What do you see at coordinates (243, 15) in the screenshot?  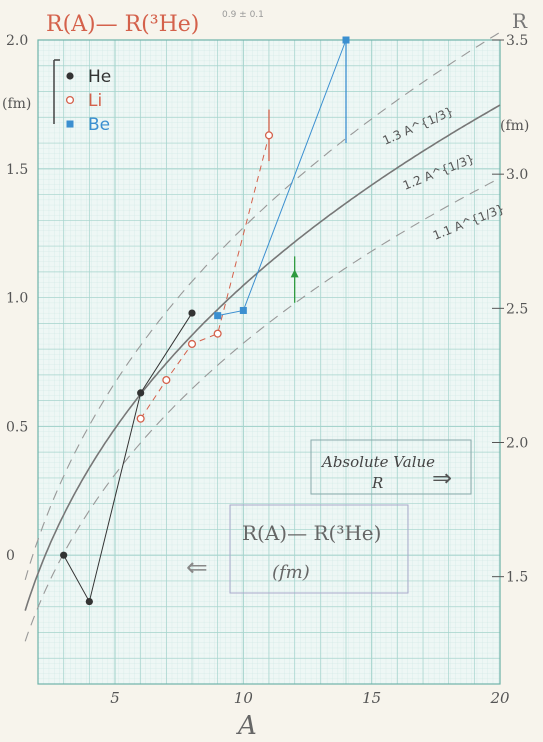 I see `small-note: 0.9 ± 0.1` at bounding box center [243, 15].